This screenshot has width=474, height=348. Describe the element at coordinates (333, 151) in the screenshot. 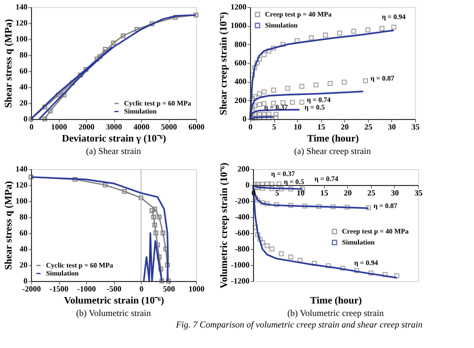

I see `text: (a) Shear creep strain` at that location.